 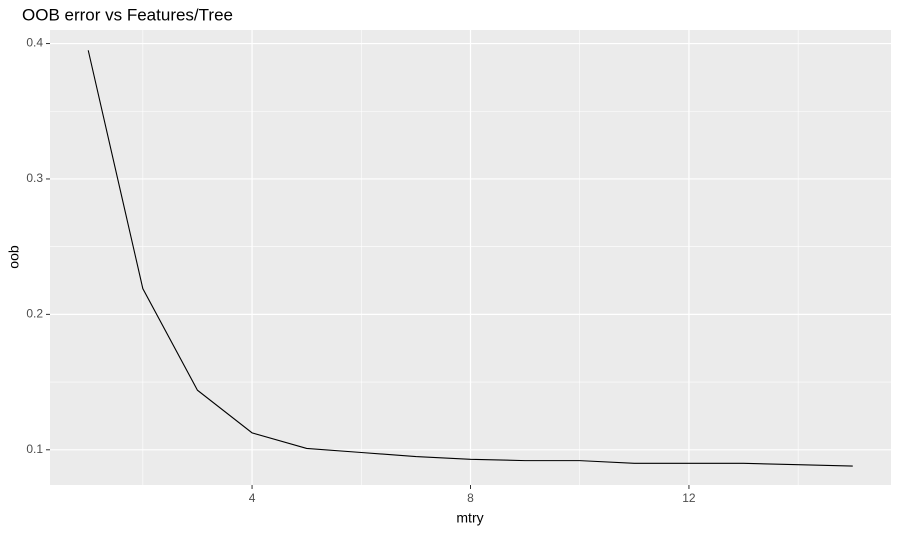 I want to click on y-axis-label: oob, so click(x=14, y=257).